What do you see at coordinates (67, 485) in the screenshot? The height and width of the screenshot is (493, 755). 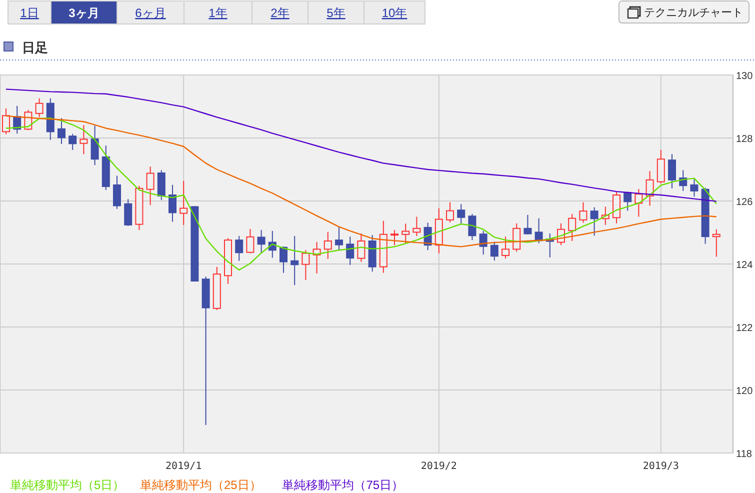 I see `text: 単純移動平均（5日）` at bounding box center [67, 485].